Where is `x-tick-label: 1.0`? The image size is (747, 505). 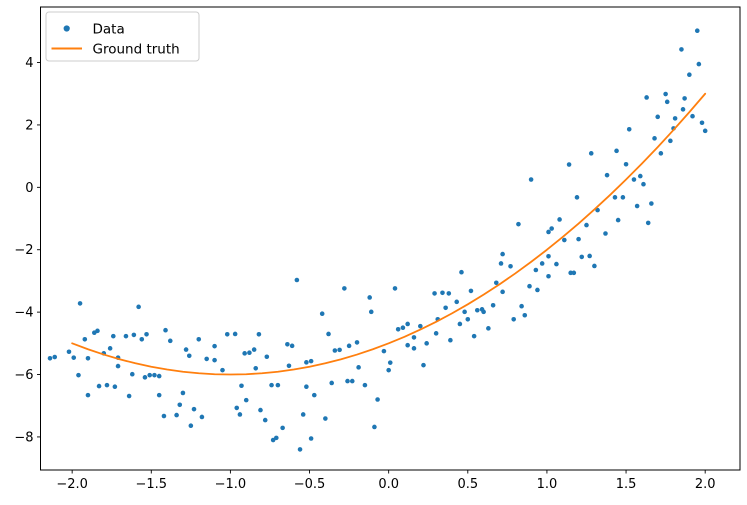 x-tick-label: 1.0 is located at coordinates (547, 484).